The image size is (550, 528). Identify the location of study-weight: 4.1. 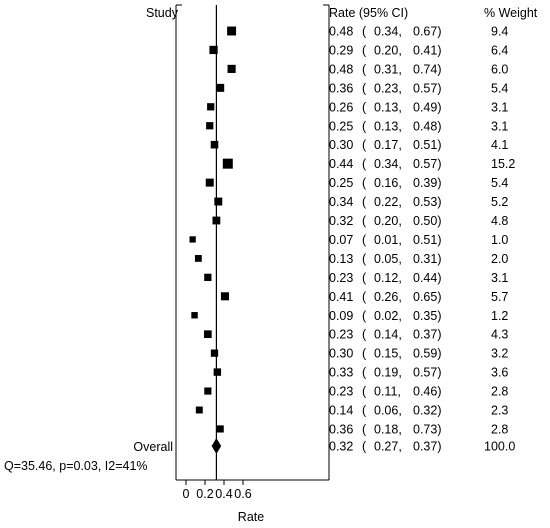
(499, 145).